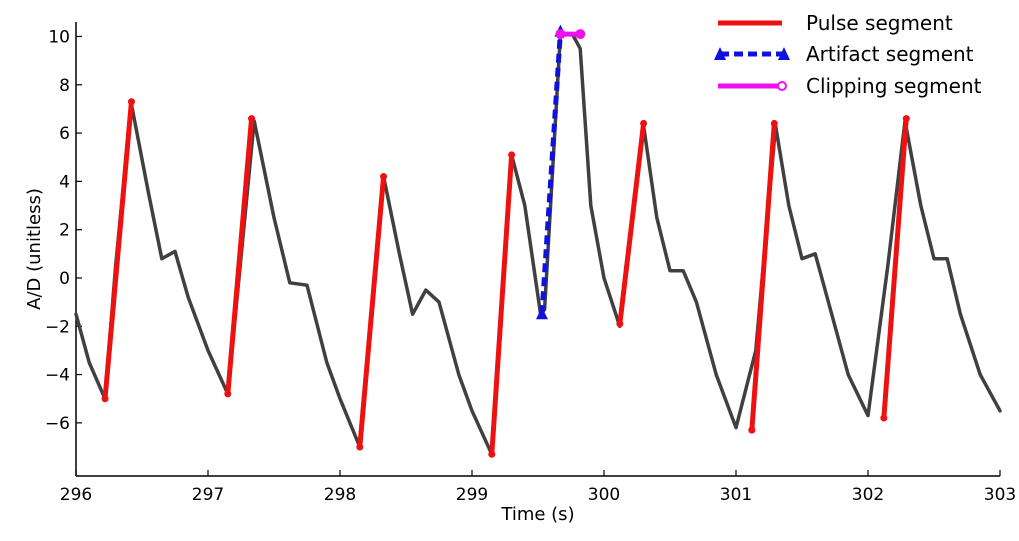  I want to click on x-tick-label: 298, so click(340, 495).